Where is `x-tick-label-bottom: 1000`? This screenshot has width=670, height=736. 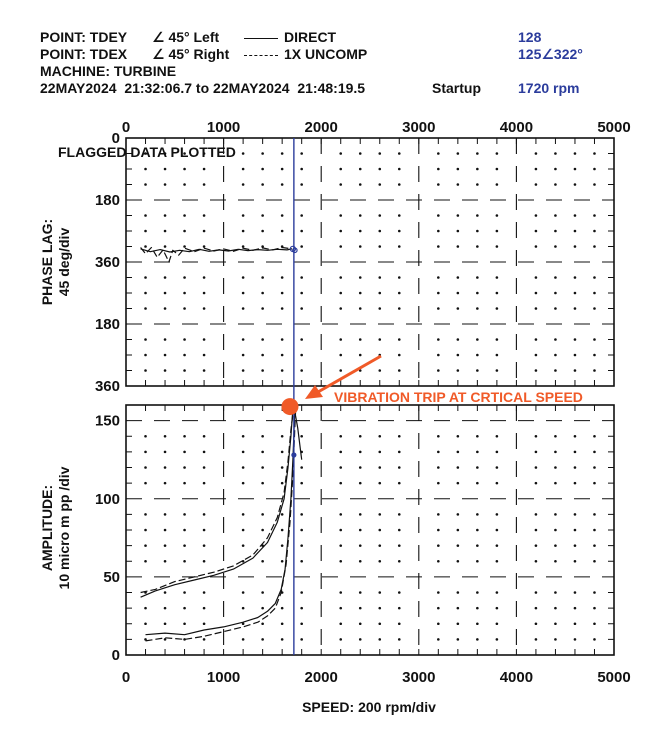 x-tick-label-bottom: 1000 is located at coordinates (223, 677).